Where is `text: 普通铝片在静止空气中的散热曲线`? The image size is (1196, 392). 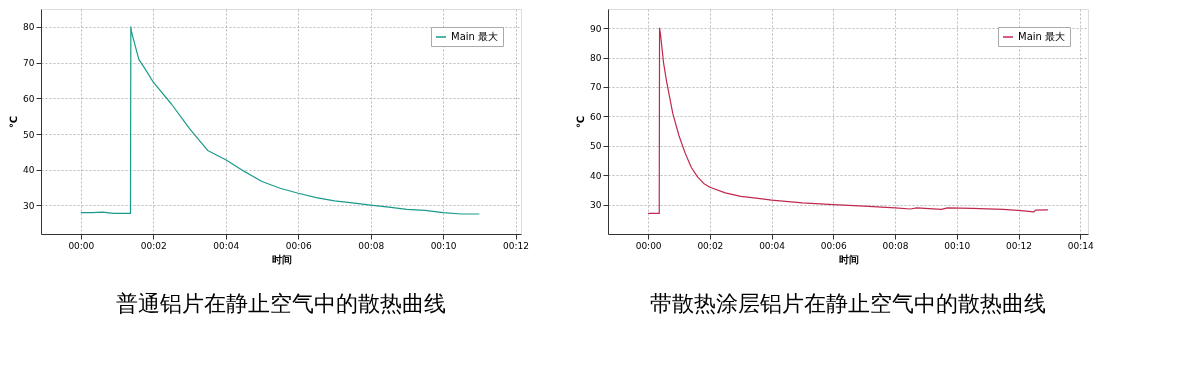
text: 普通铝片在静止空气中的散热曲线 is located at coordinates (281, 303).